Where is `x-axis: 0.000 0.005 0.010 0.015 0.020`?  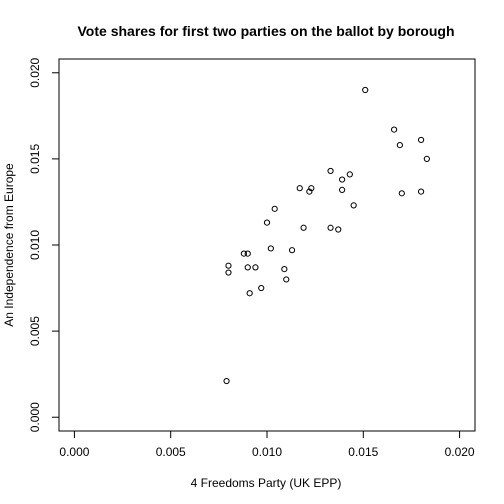
x-axis: 0.000 0.005 0.010 0.015 0.020 is located at coordinates (267, 444).